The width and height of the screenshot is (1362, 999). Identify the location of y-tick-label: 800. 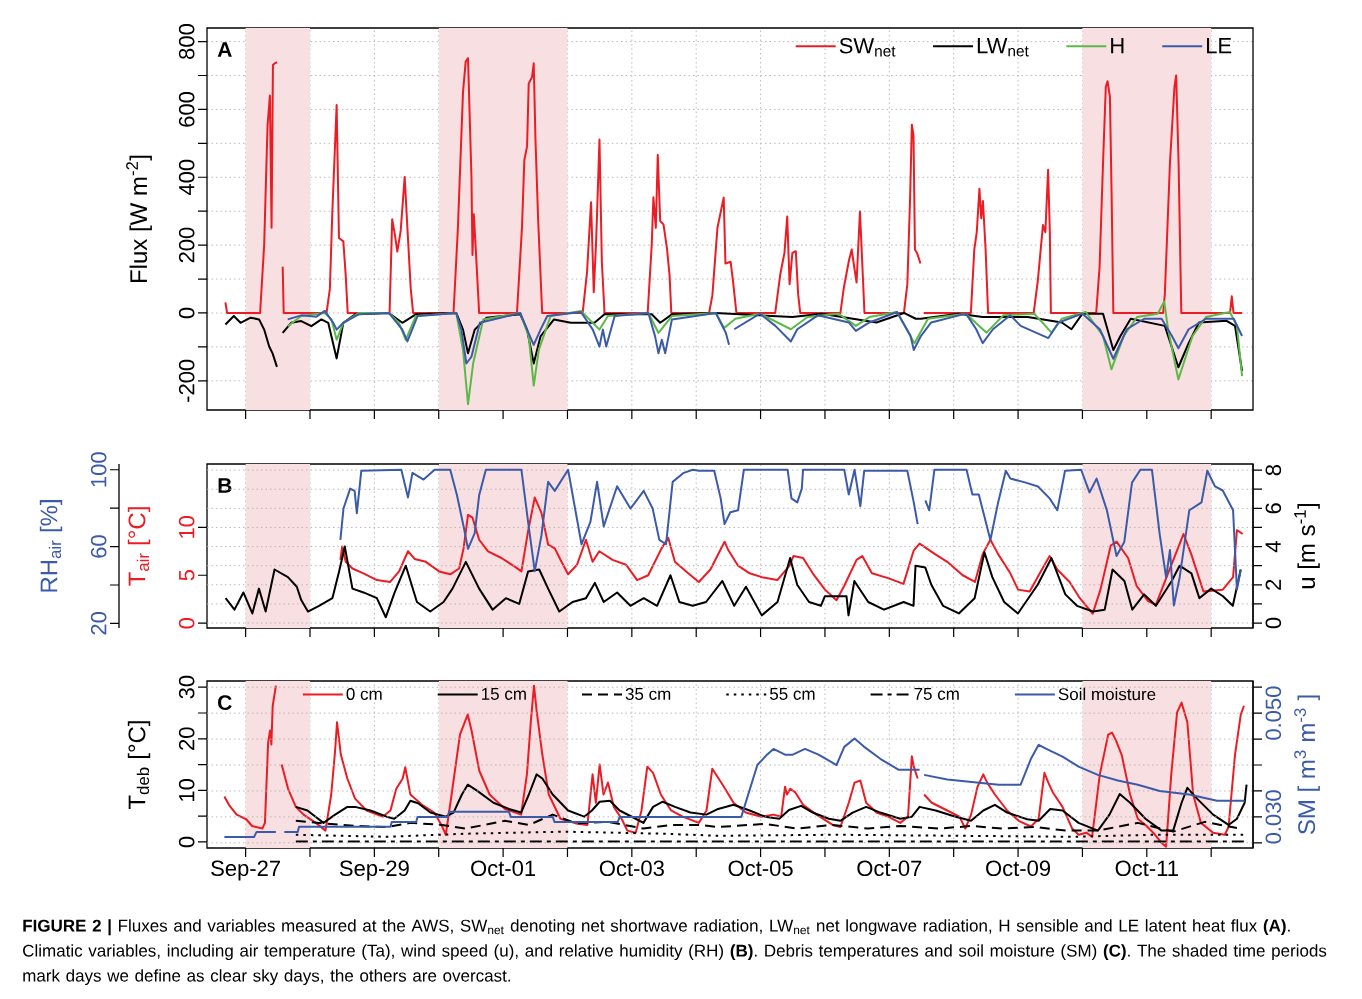
(186, 41).